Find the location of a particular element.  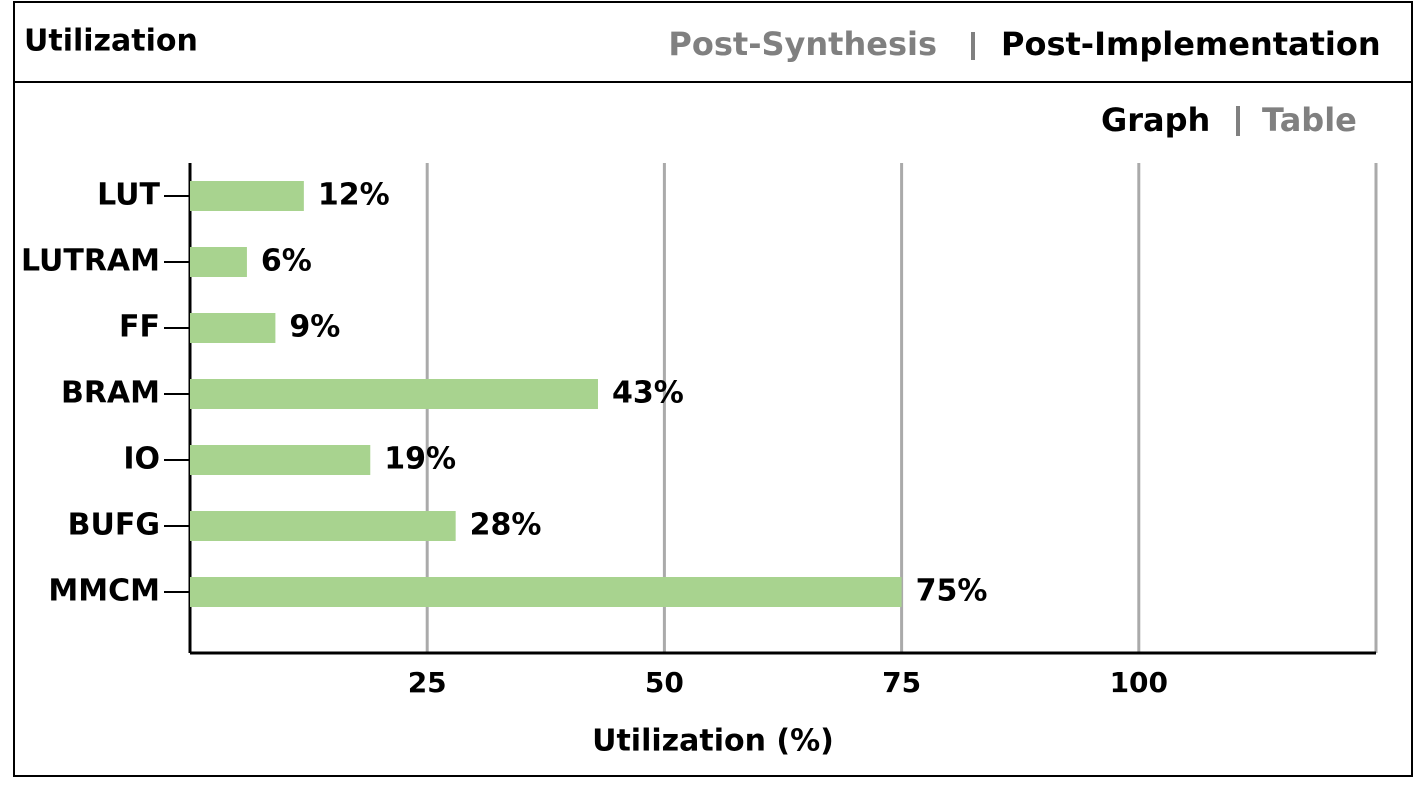

y-tick-label: IO is located at coordinates (141, 459).